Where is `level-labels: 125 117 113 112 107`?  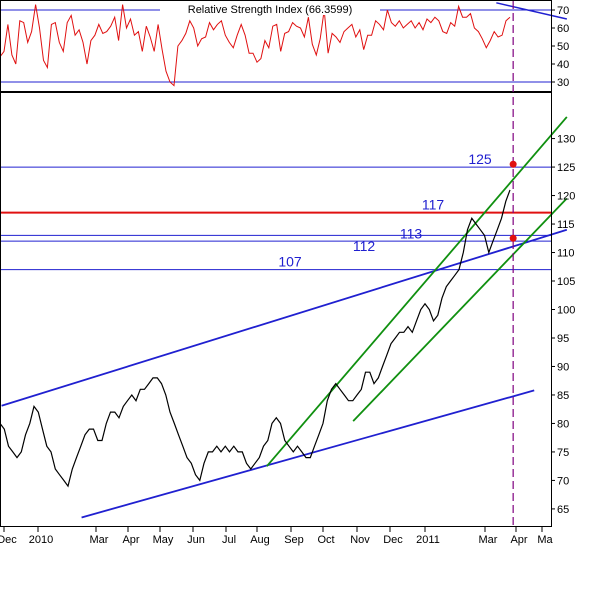
level-labels: 125 117 113 112 107 is located at coordinates (385, 210).